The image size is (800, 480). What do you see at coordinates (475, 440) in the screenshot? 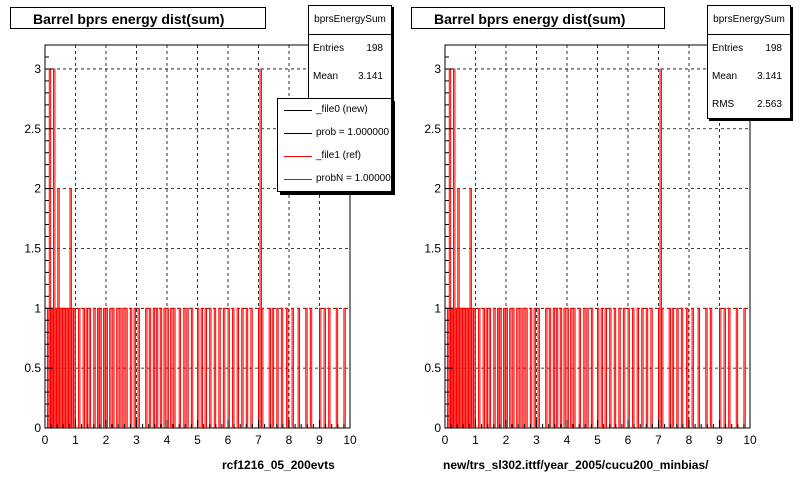
I see `x-tick-label: 1` at bounding box center [475, 440].